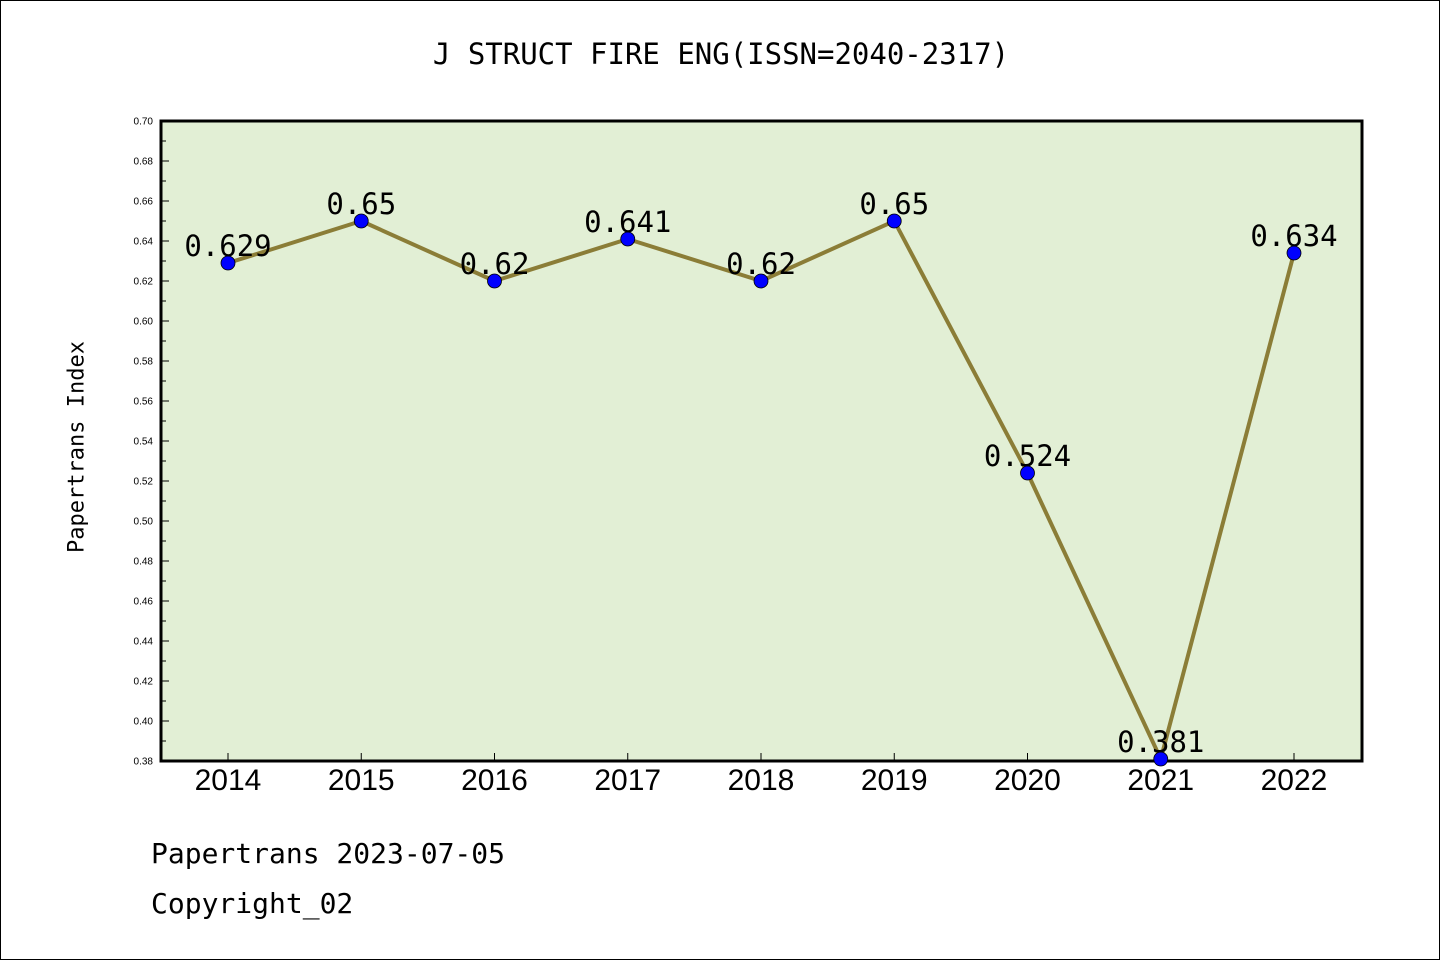  Describe the element at coordinates (144, 242) in the screenshot. I see `y-tick-label: 0.64` at that location.